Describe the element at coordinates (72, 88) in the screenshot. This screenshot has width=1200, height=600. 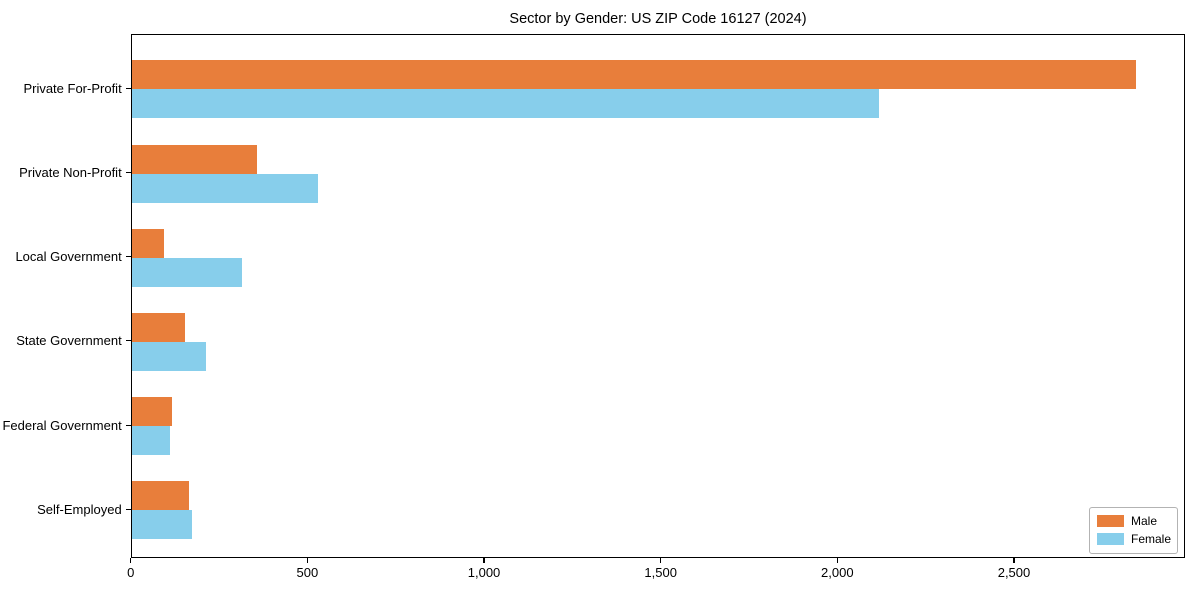
I see `ytick-label-private-for-profit: Private For-Profit` at that location.